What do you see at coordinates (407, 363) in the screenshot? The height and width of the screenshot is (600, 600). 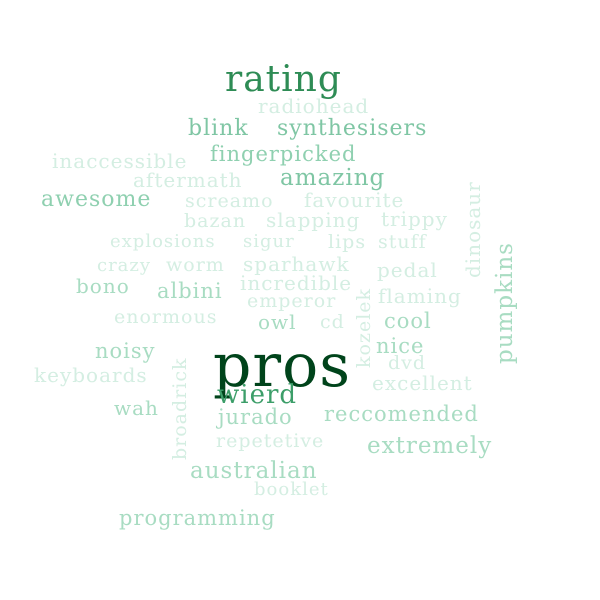 I see `word-dvd: dvd` at bounding box center [407, 363].